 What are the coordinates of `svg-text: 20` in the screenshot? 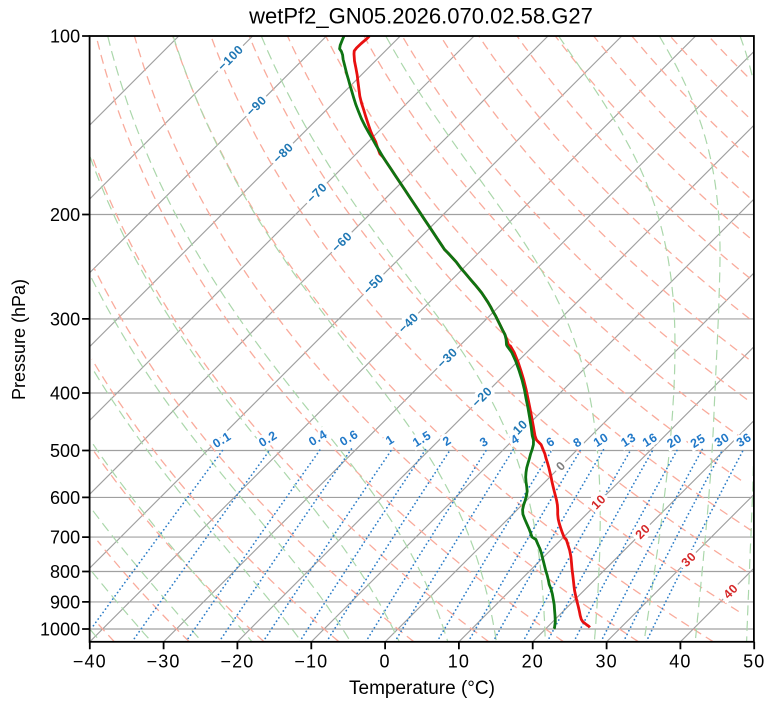 It's located at (533, 661).